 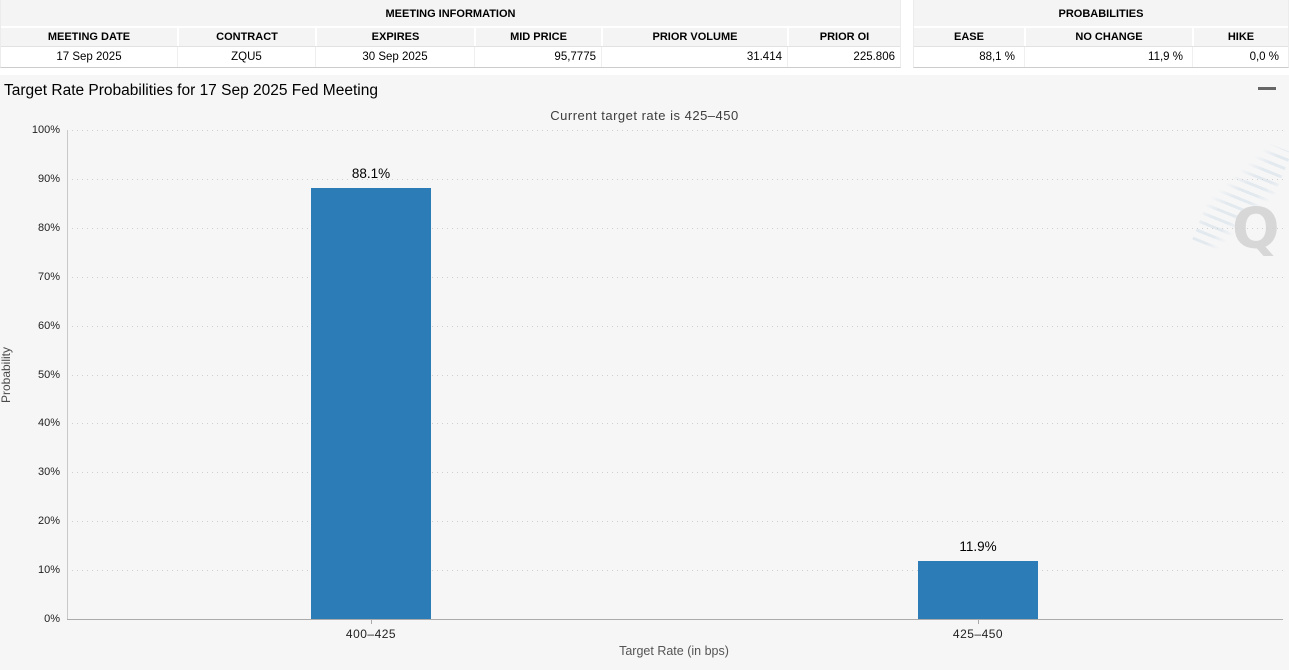 I want to click on column-header-prior-volume: PRIOR VOLUME, so click(x=694, y=37).